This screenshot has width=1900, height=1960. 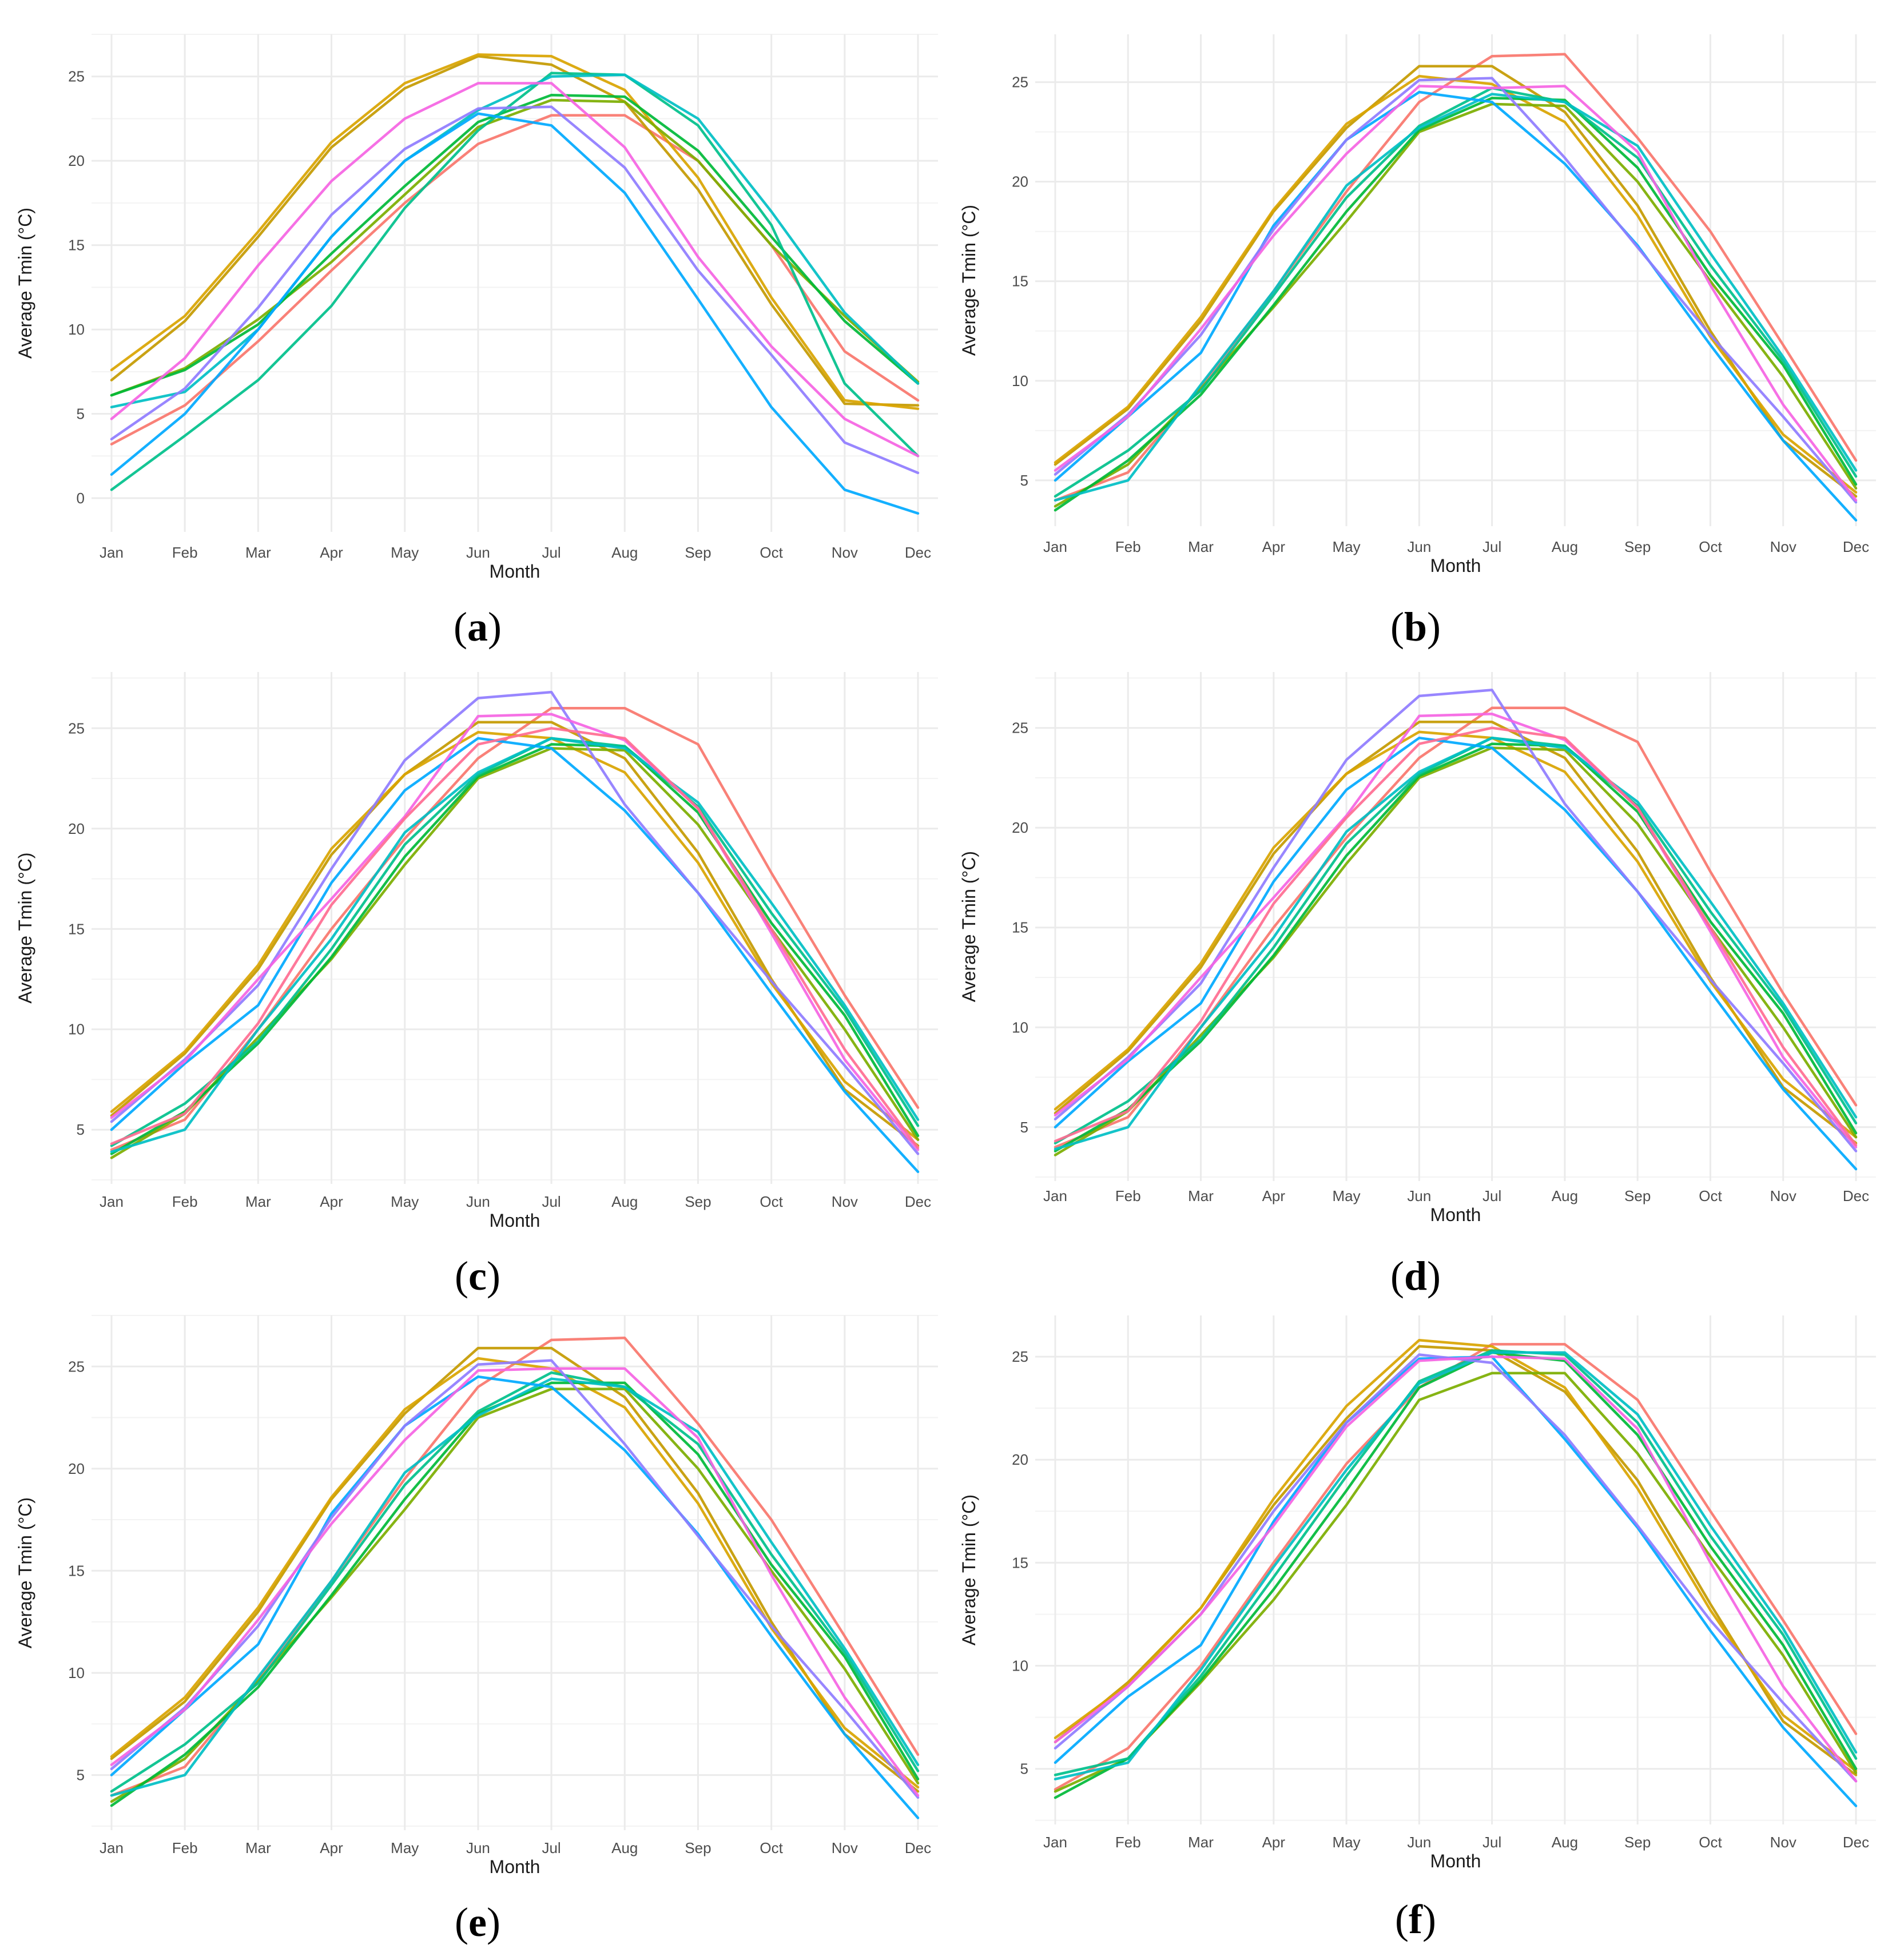 What do you see at coordinates (1415, 1276) in the screenshot?
I see `caption-letter: d` at bounding box center [1415, 1276].